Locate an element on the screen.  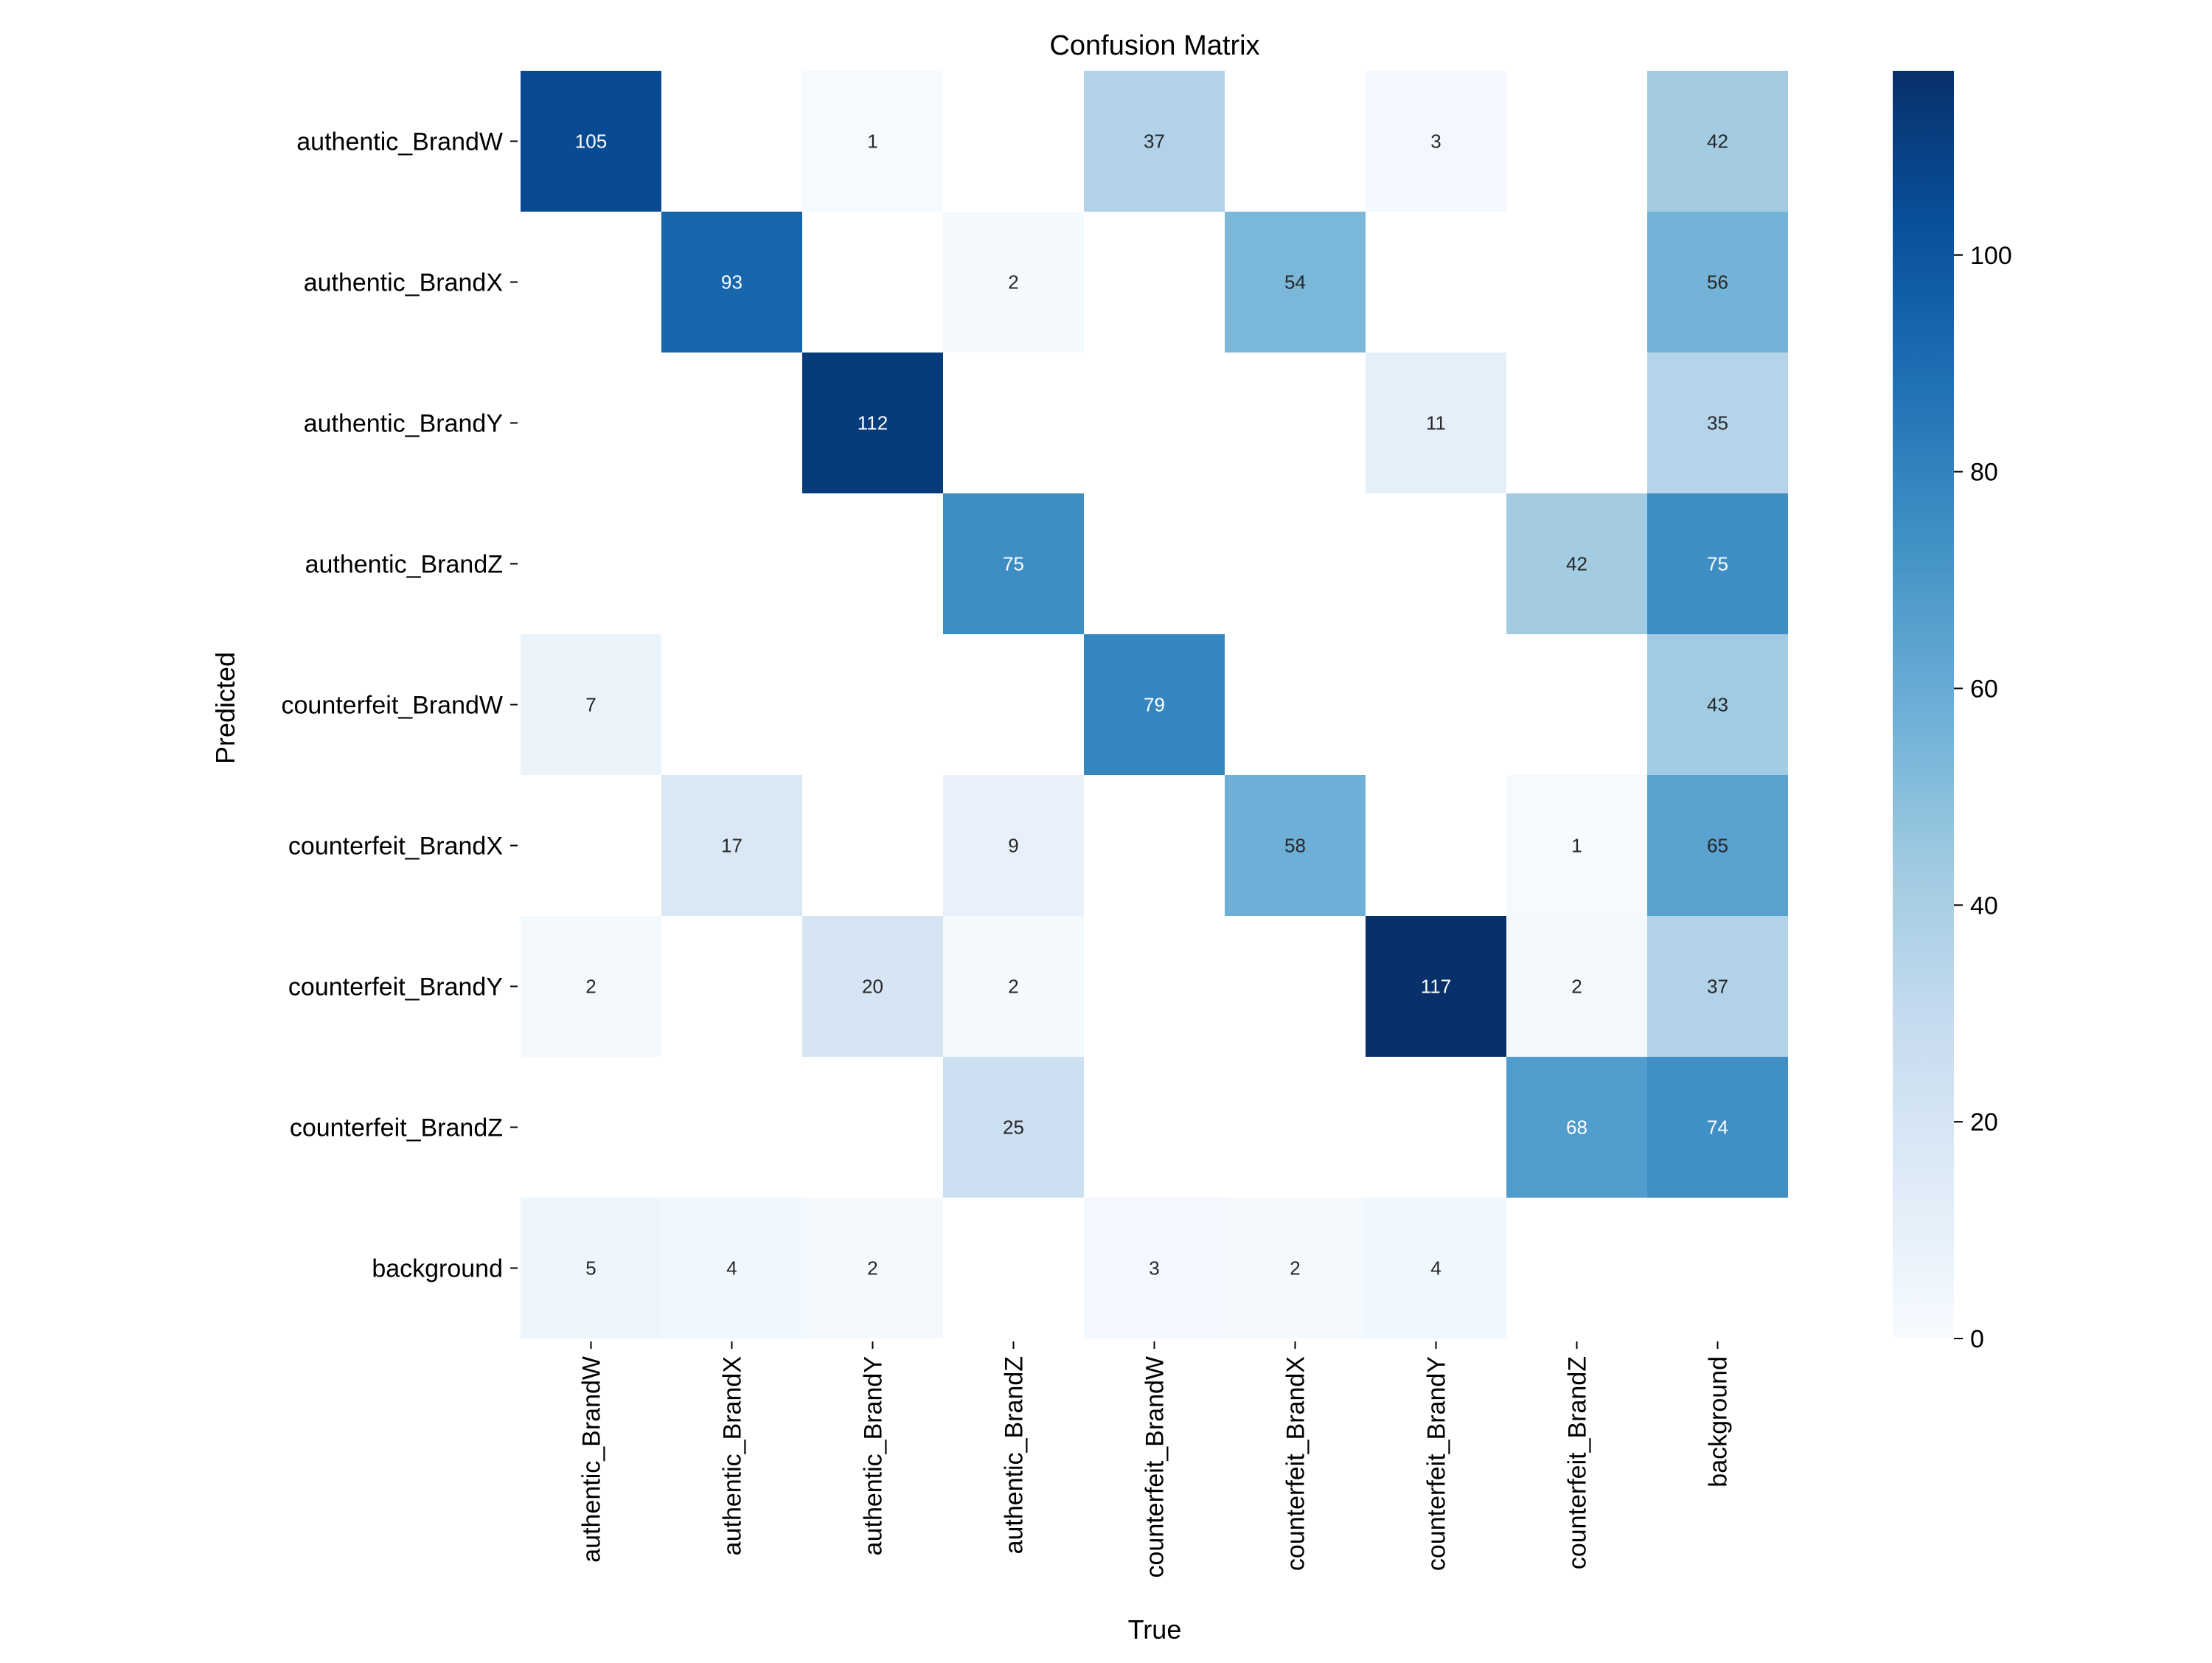
cell-value-label: 74 is located at coordinates (1717, 1128).